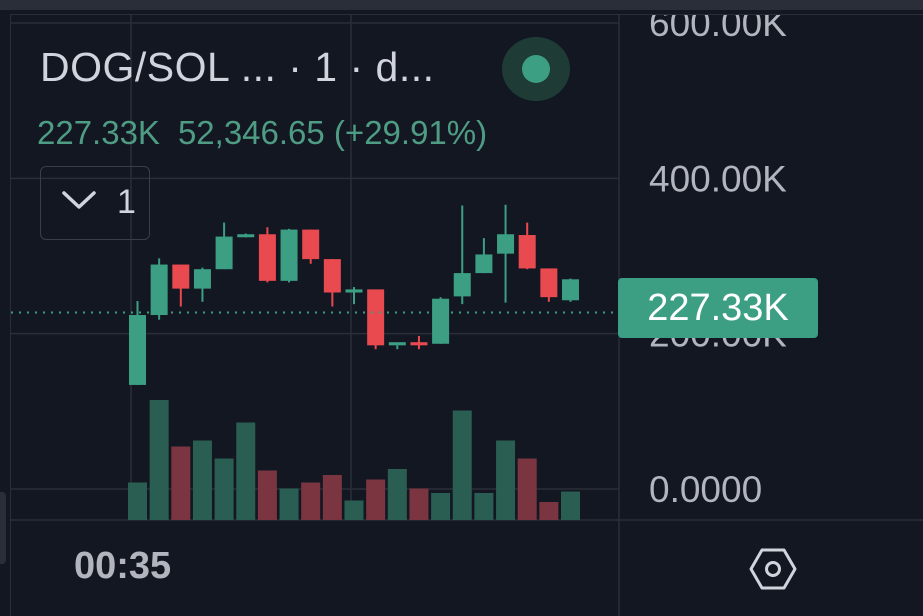  I want to click on y-tick-label: 600.00K, so click(718, 29).